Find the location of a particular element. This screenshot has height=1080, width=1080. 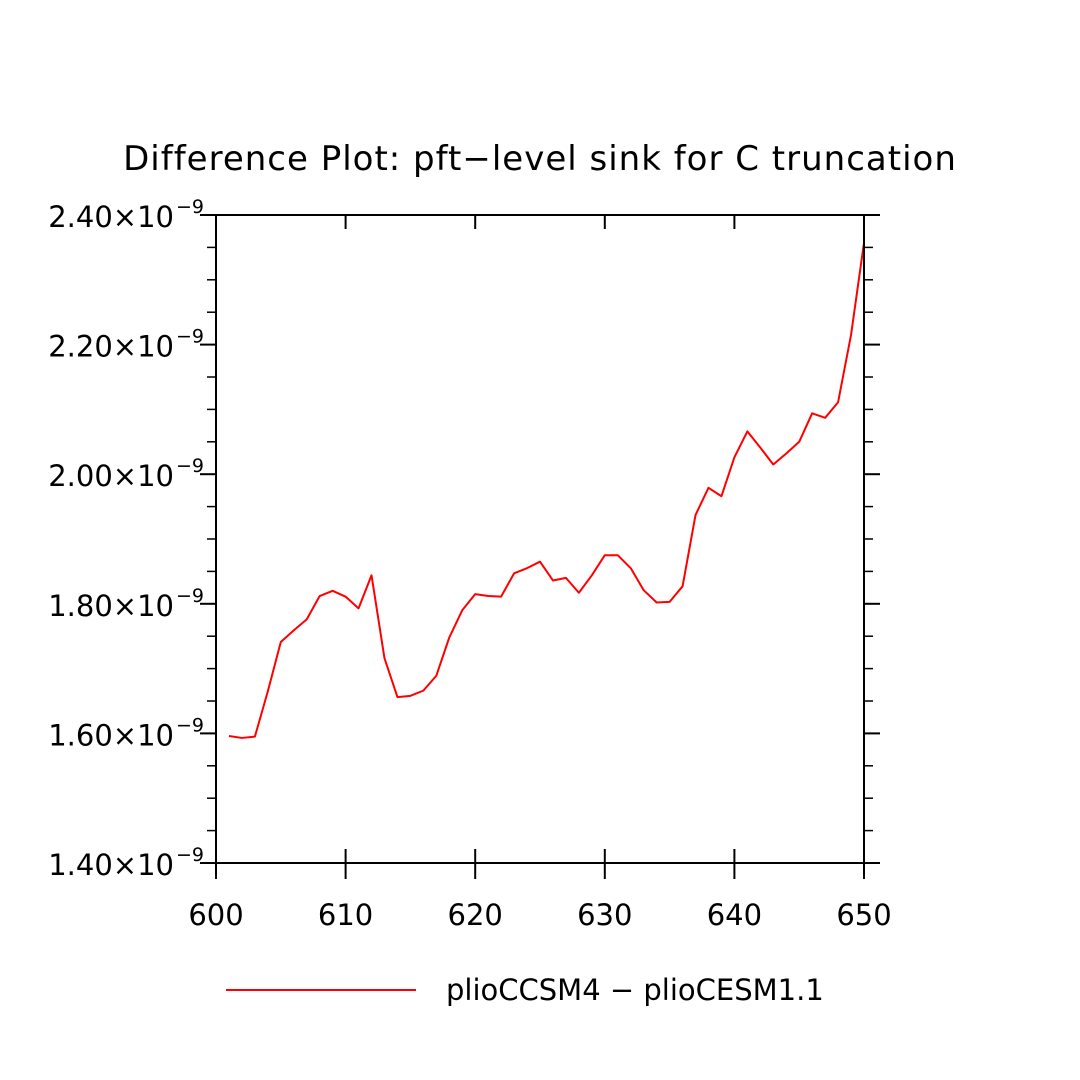

y-tick-label: 2.40×10 is located at coordinates (111, 217).